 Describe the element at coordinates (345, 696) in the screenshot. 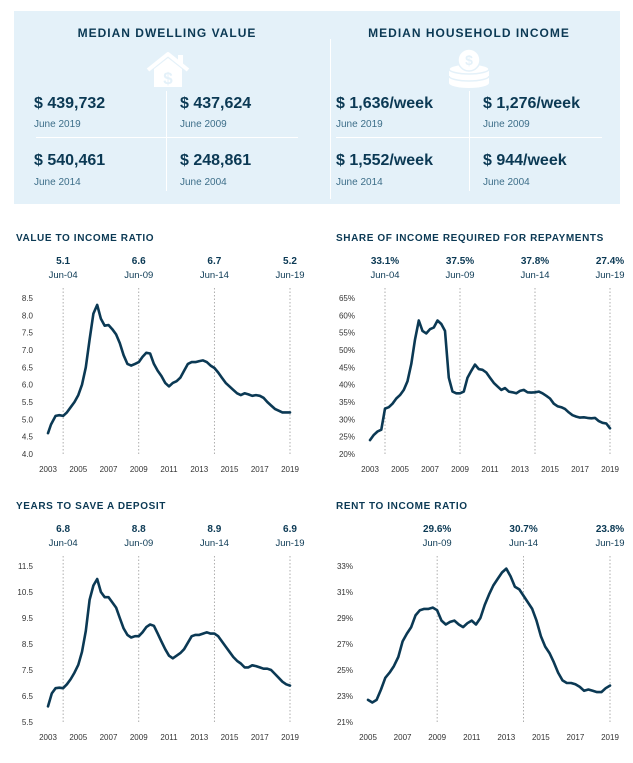

I see `y-tick-label: 23%` at that location.